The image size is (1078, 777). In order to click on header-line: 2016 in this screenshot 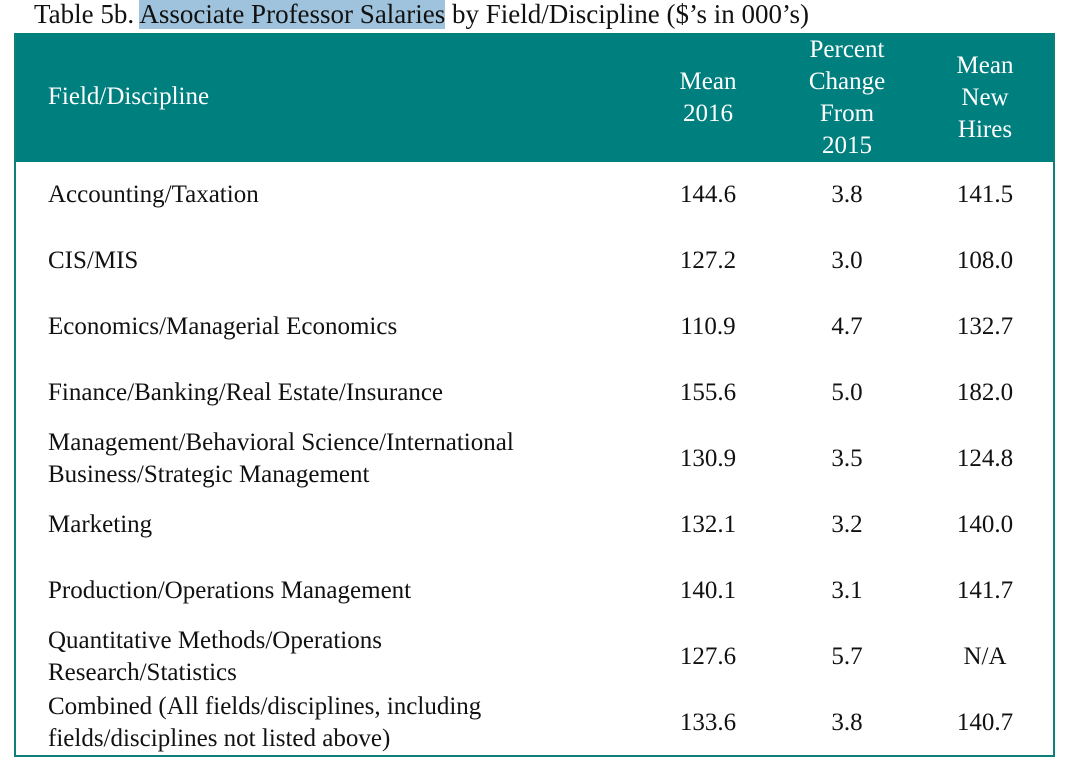, I will do `click(708, 113)`.